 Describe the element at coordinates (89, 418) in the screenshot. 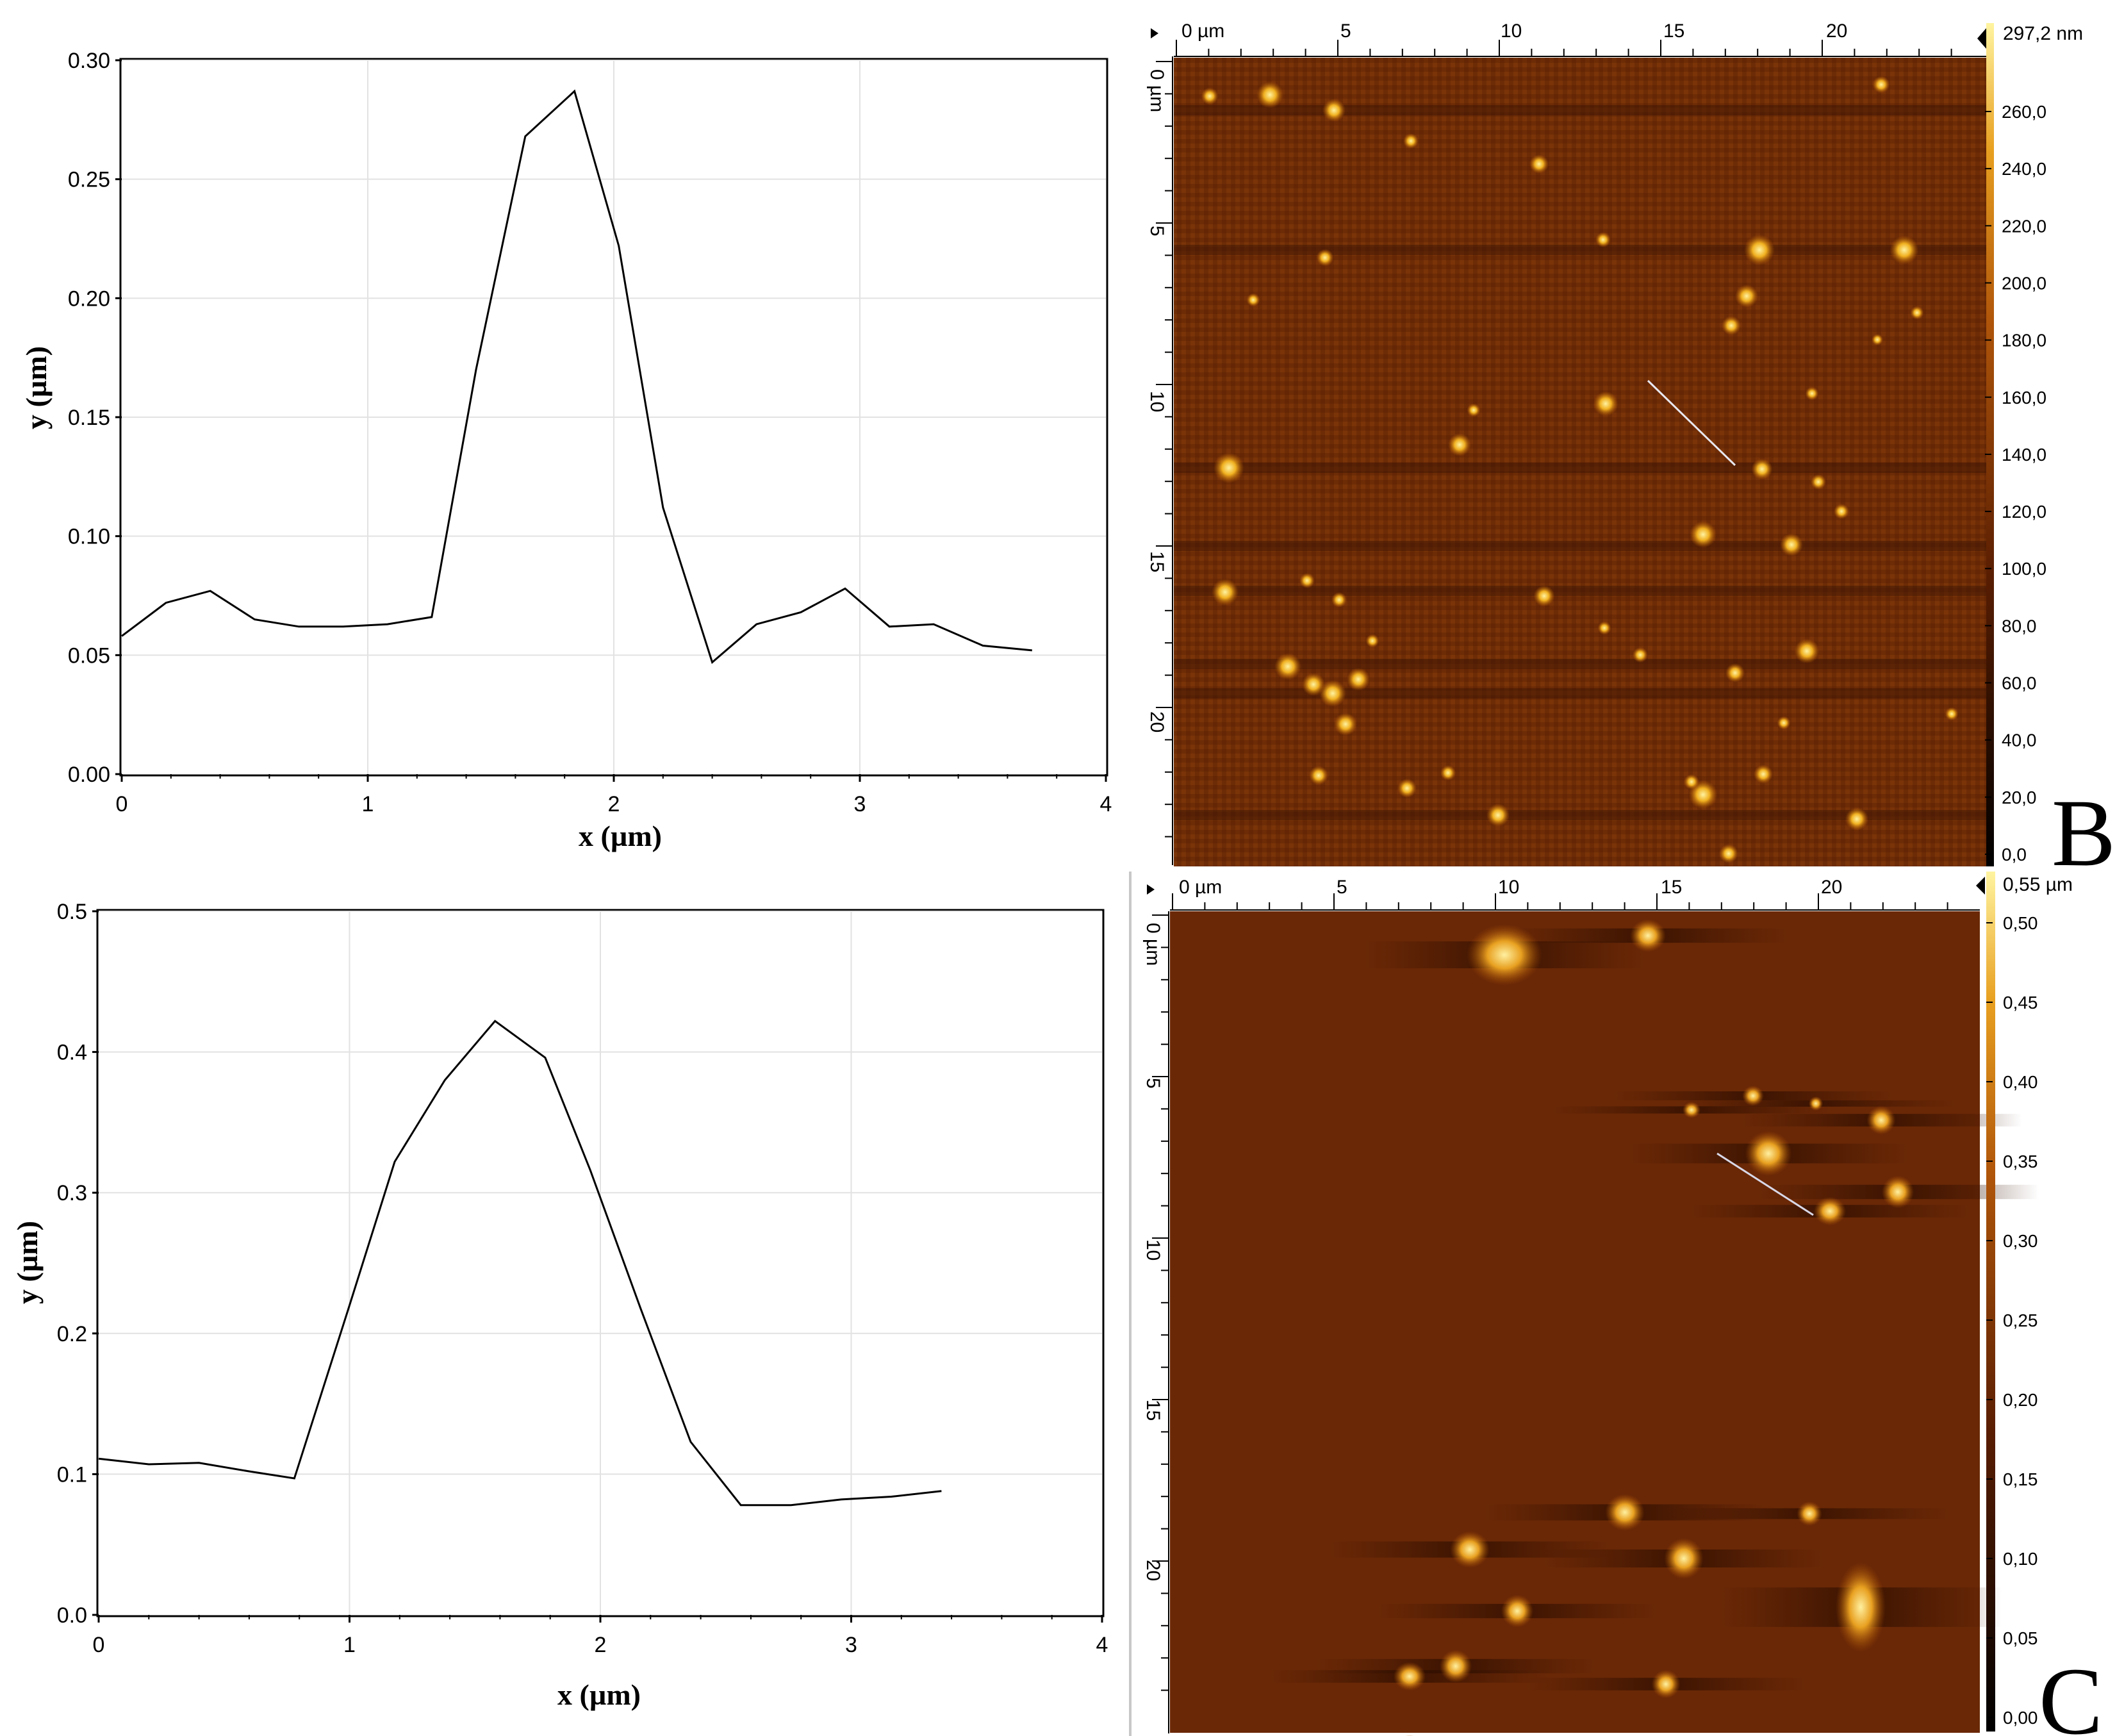

I see `y-tick-label: 0.15` at that location.